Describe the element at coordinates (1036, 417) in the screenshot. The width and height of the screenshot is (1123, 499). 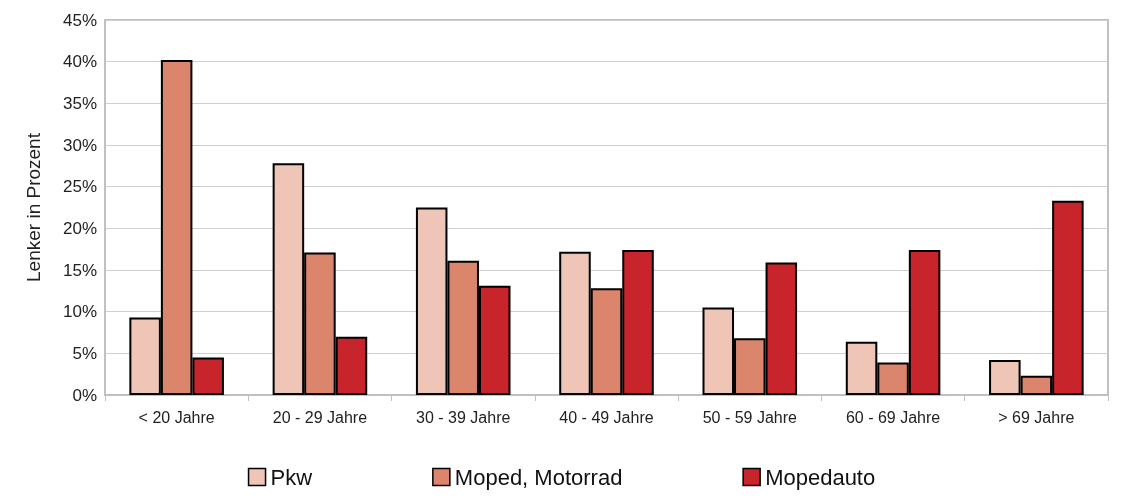
I see `x-tick-label: > 69 Jahre` at that location.